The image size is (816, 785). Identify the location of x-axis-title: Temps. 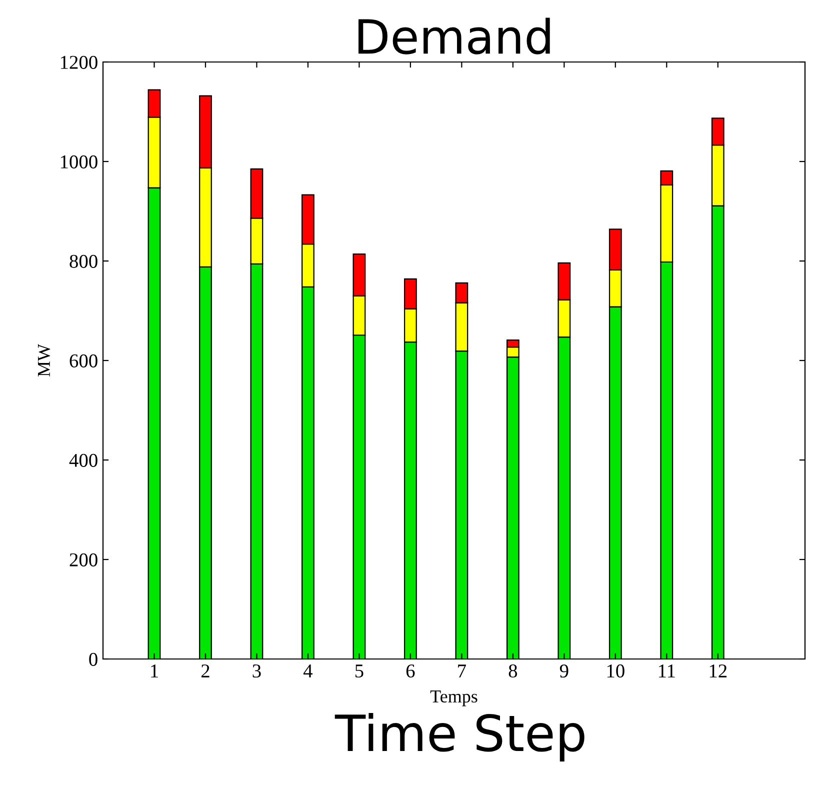
(454, 698).